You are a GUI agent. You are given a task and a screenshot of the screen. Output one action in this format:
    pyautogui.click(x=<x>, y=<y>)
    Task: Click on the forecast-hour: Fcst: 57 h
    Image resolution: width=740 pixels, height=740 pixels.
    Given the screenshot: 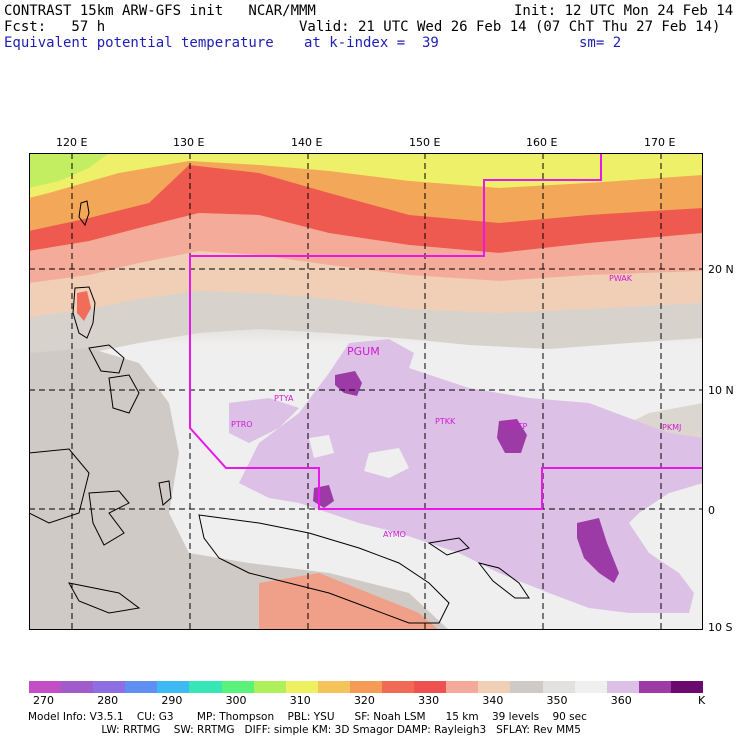 What is the action you would take?
    pyautogui.click(x=55, y=27)
    